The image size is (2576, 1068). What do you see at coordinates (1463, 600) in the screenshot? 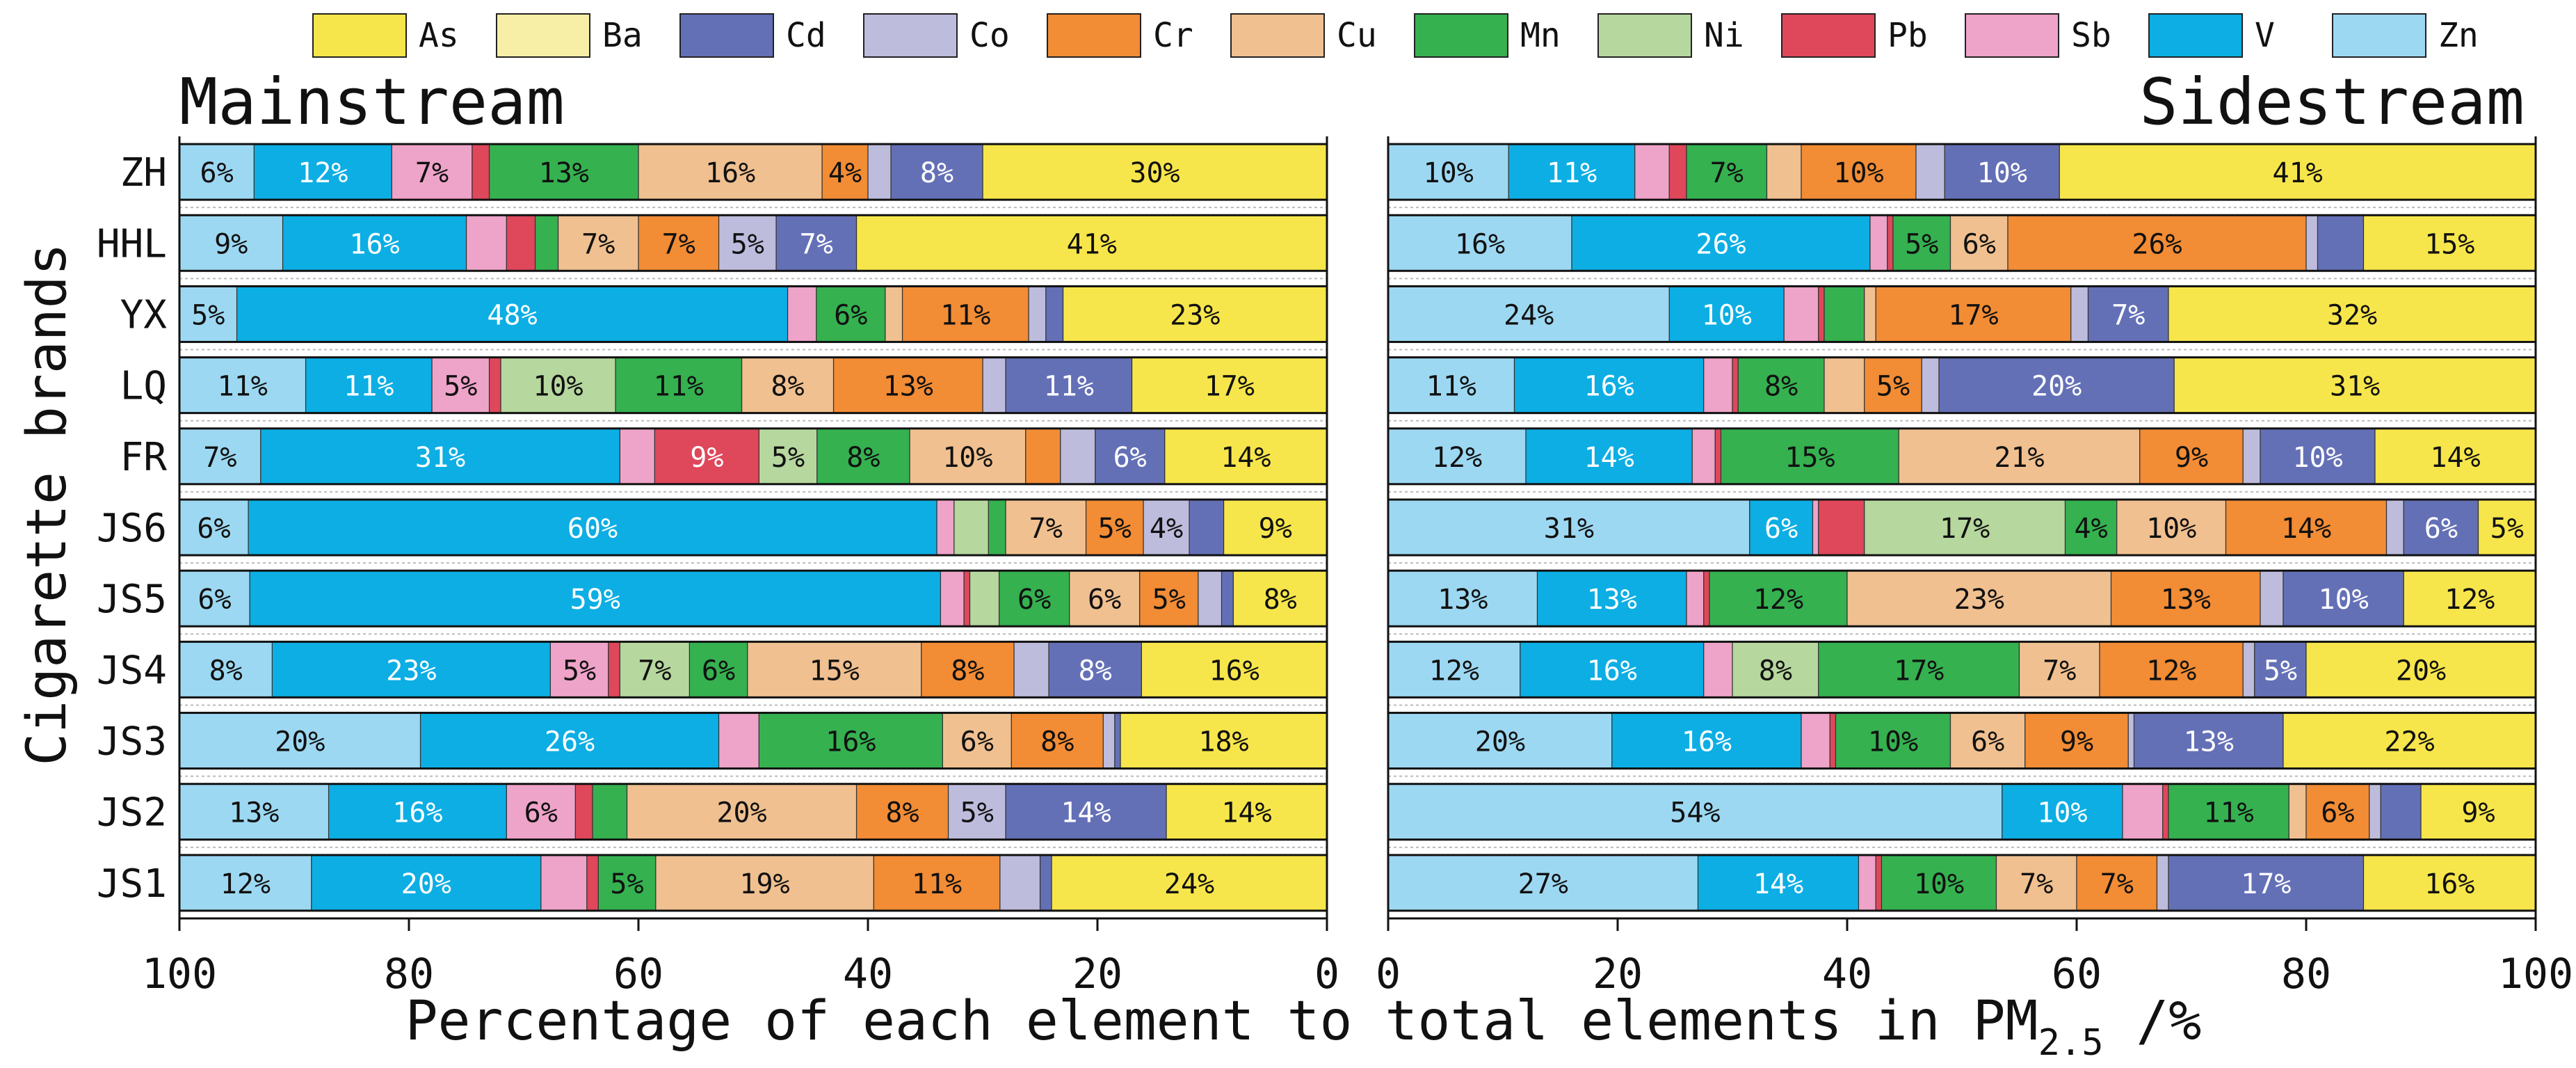
I see `sidestream-label-js5-zn: 13%` at bounding box center [1463, 600].